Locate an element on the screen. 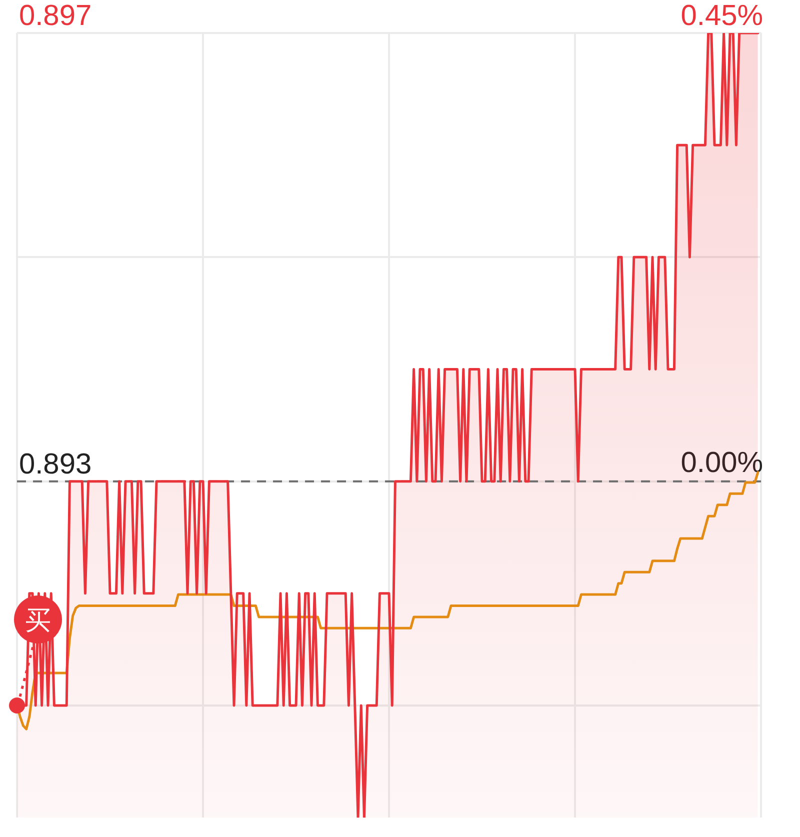  y2-tick-label: 0.00% is located at coordinates (721, 462).